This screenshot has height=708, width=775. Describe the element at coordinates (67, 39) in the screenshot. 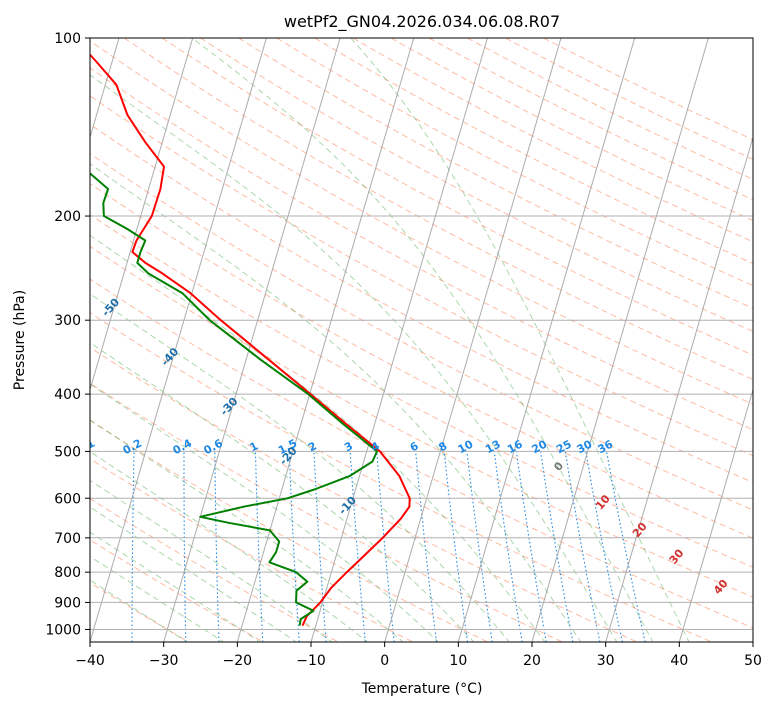

I see `y-tick-label: 100` at that location.